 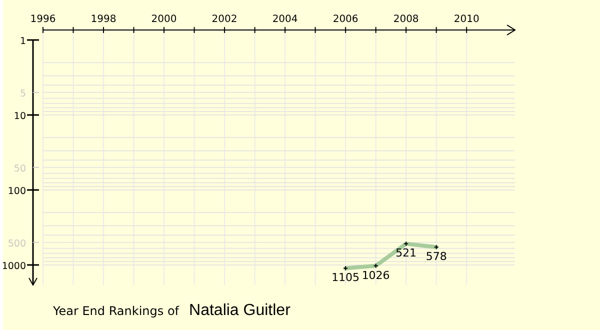 What do you see at coordinates (103, 19) in the screenshot?
I see `x-tick-label: 1998` at bounding box center [103, 19].